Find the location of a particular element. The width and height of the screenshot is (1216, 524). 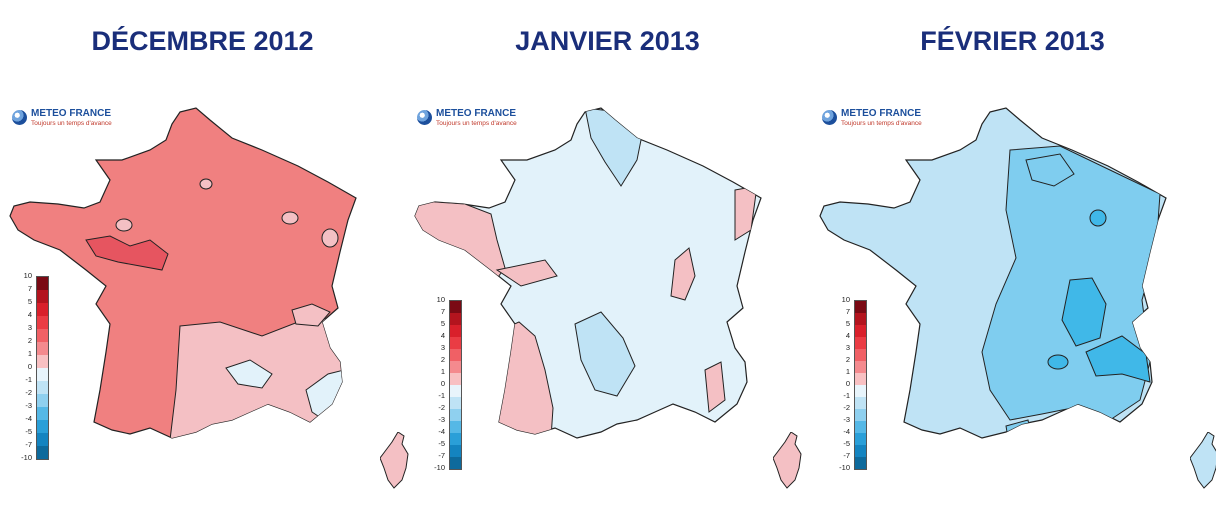

panel-title: DÉCEMBRE 2012 is located at coordinates (202, 41).